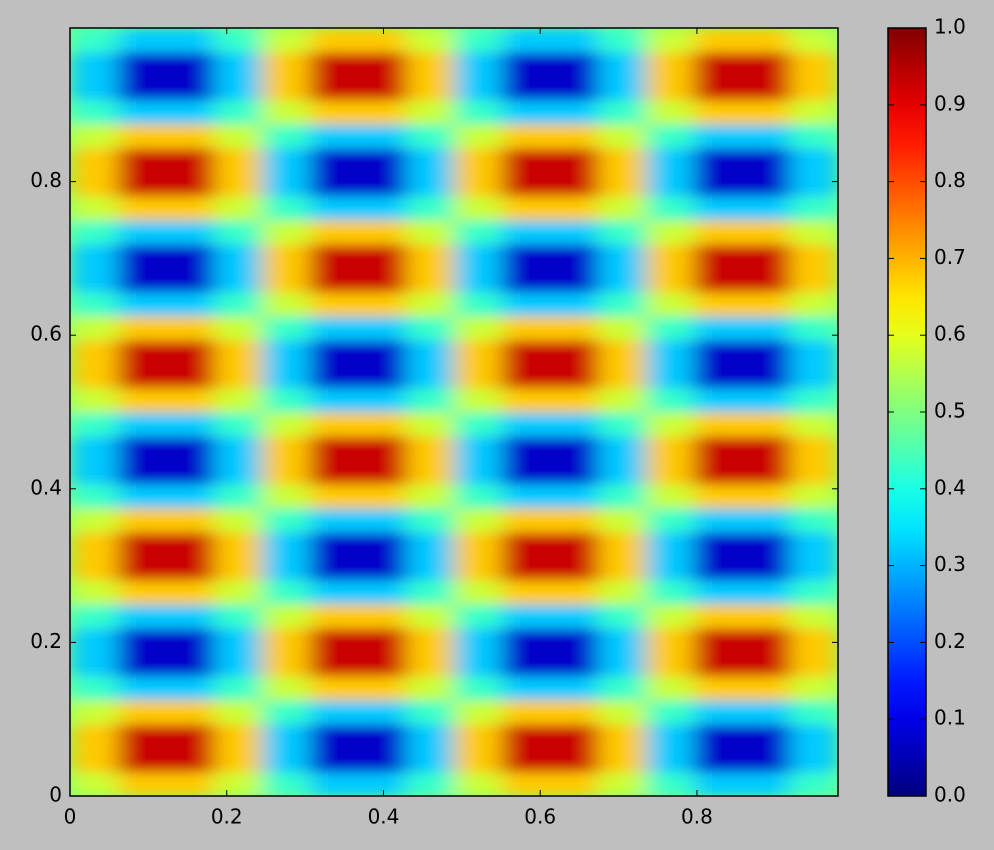 The height and width of the screenshot is (850, 994). I want to click on colorbar-tick-label: 0.4, so click(950, 487).